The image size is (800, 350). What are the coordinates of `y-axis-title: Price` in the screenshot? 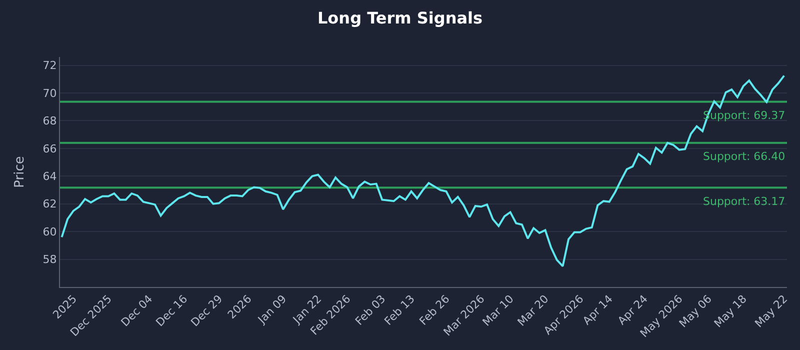 It's located at (20, 172).